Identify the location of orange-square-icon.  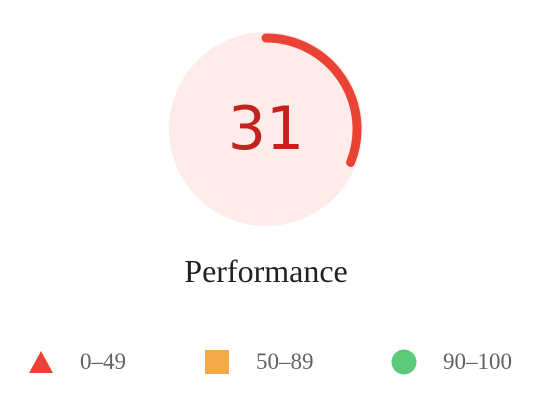
(217, 362).